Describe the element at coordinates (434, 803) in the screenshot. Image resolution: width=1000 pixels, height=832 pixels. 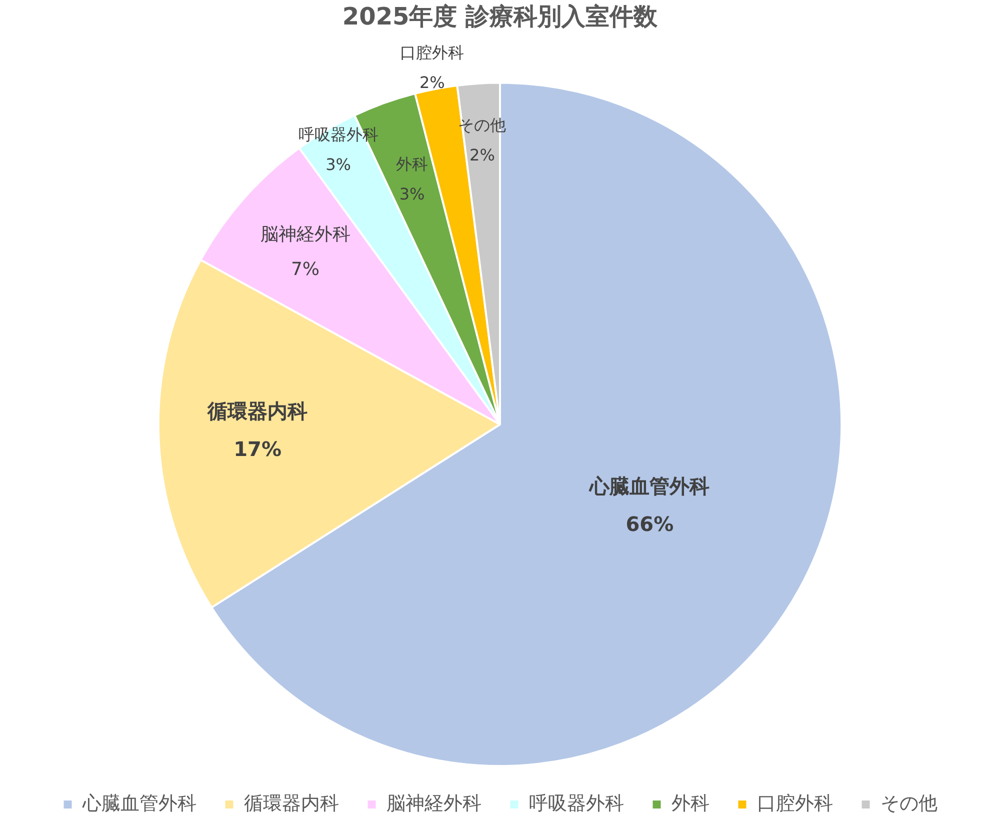
I see `legend-label: 脳神経外科` at that location.